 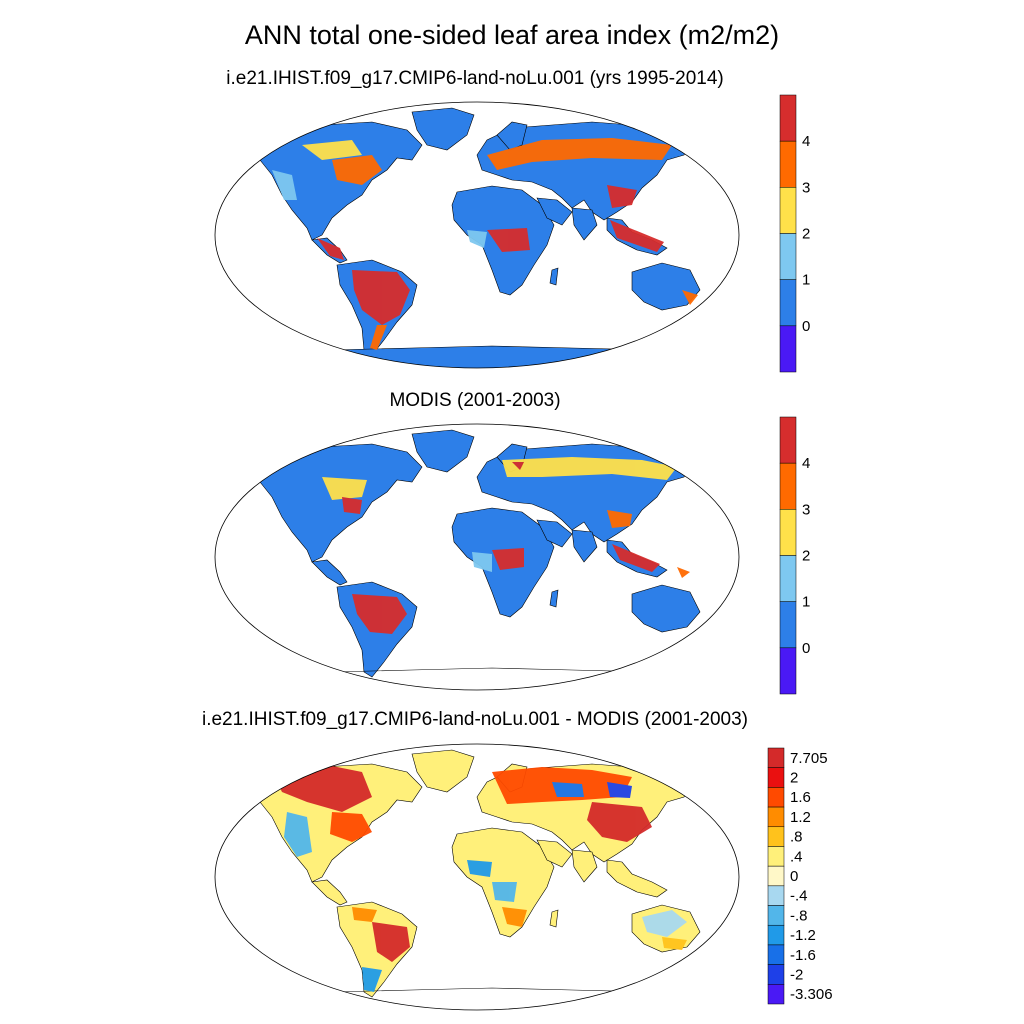 I want to click on colorbar-label: .8, so click(x=796, y=837).